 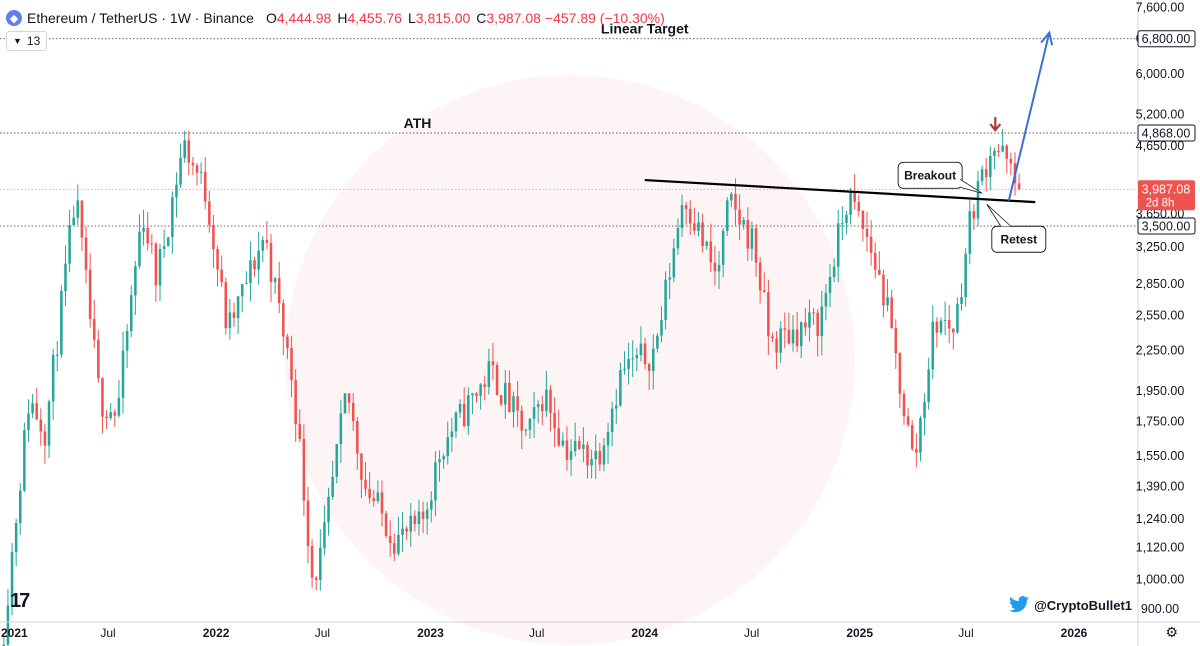 What do you see at coordinates (1160, 247) in the screenshot?
I see `y-tick-label: 3,250.00` at bounding box center [1160, 247].